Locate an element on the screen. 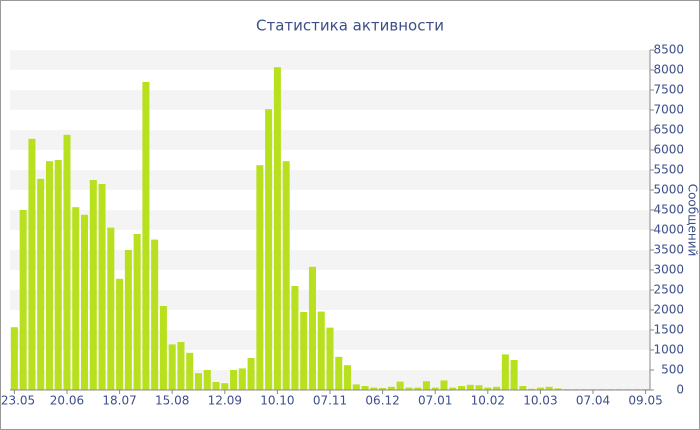 This screenshot has height=430, width=700. y-tick-label: 500 is located at coordinates (672, 370).